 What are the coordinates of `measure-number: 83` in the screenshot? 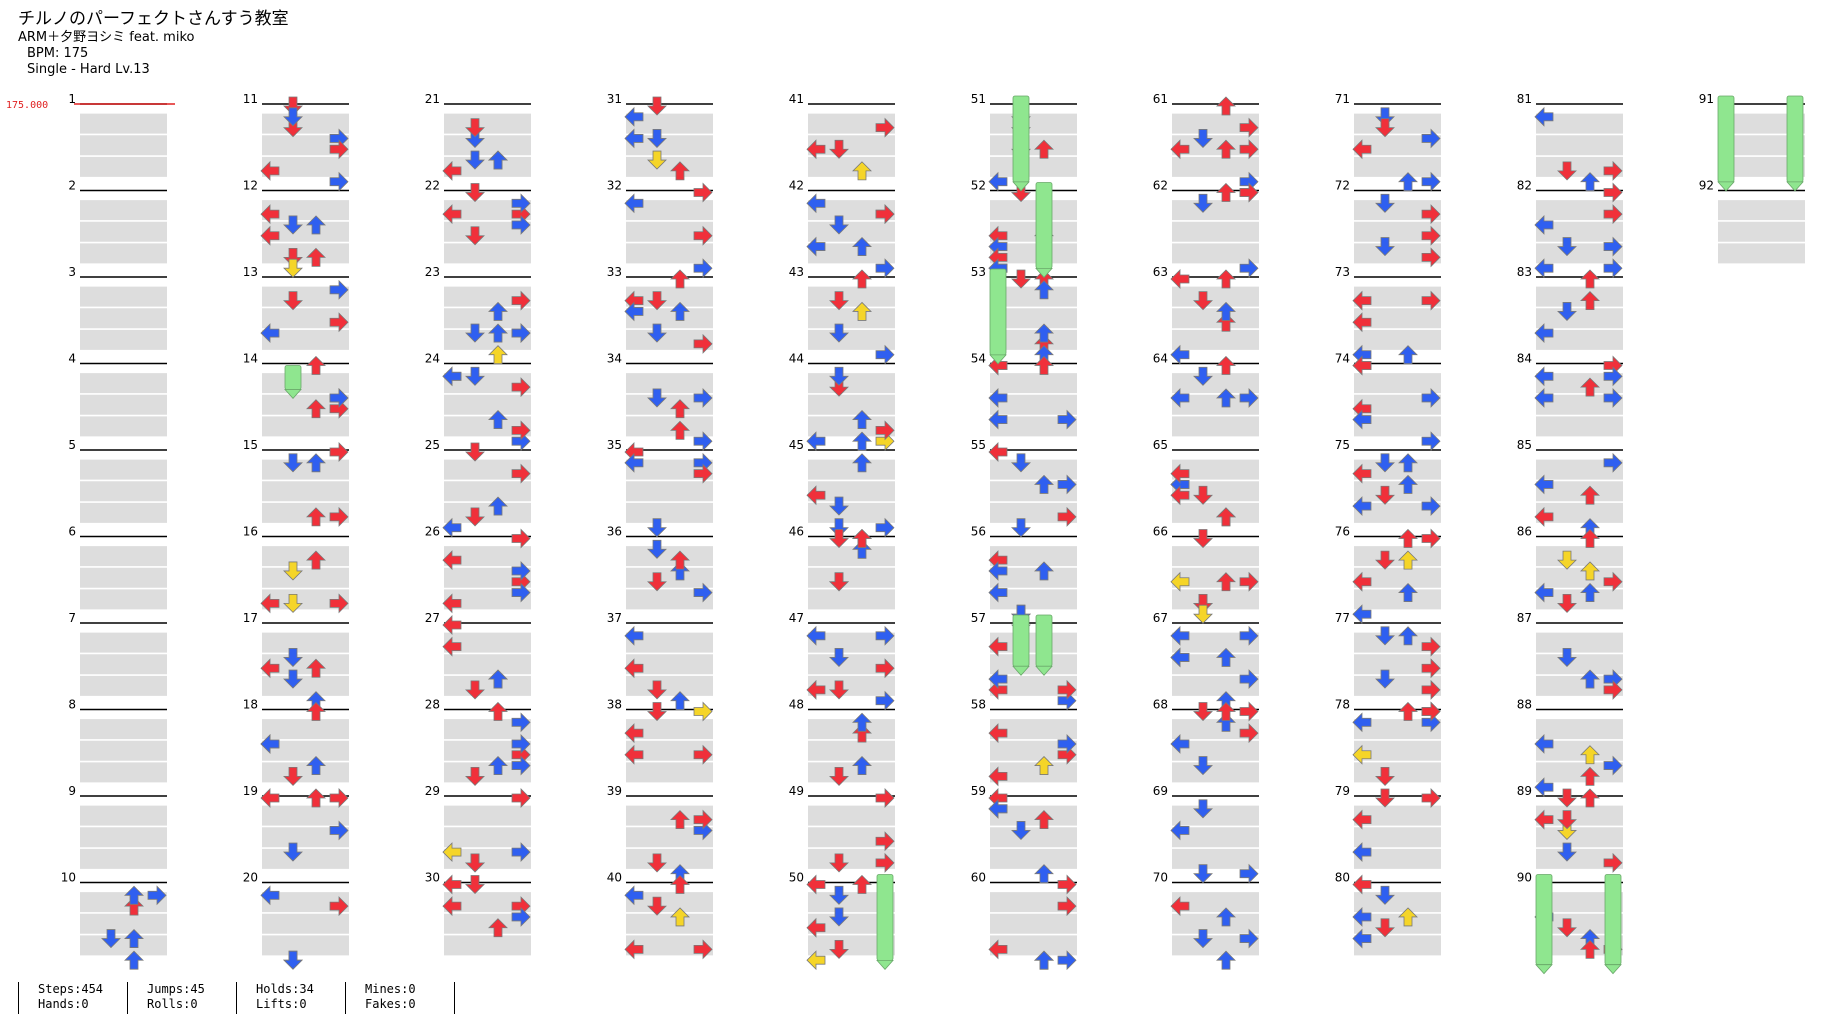 It's located at (1524, 272).